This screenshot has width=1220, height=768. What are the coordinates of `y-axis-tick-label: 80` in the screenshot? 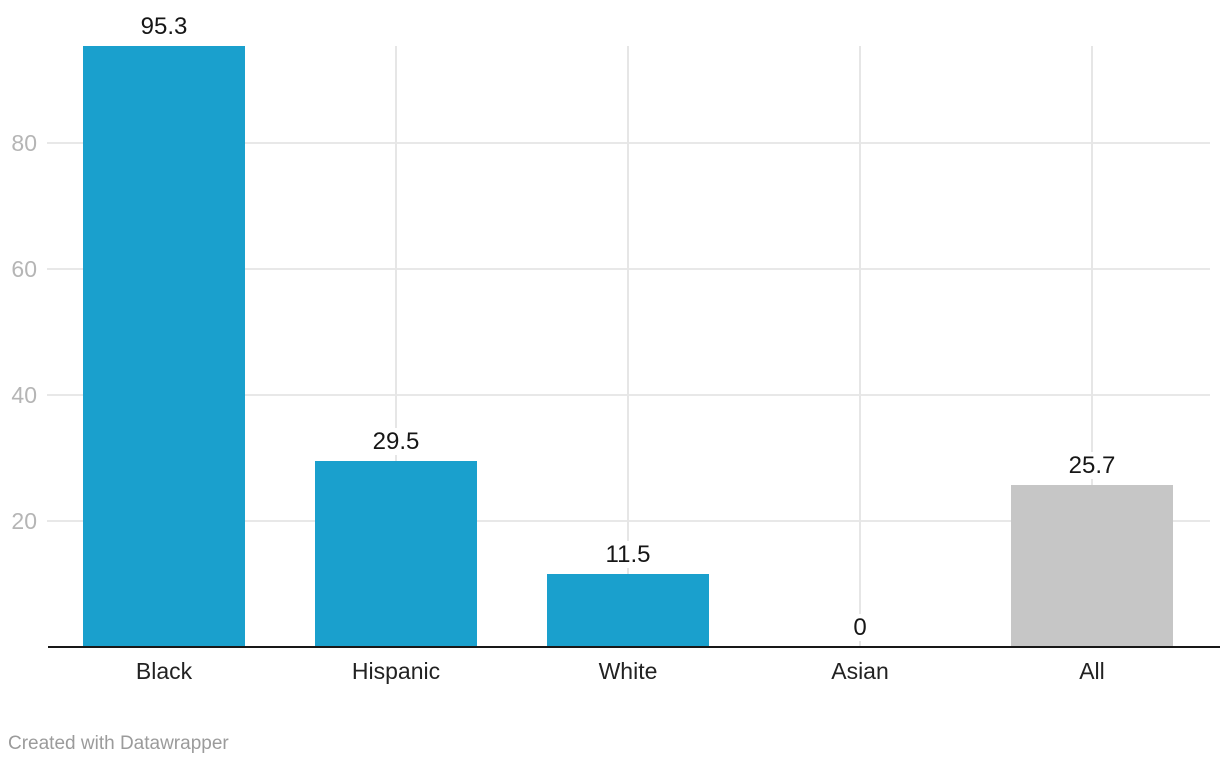 It's located at (24, 142).